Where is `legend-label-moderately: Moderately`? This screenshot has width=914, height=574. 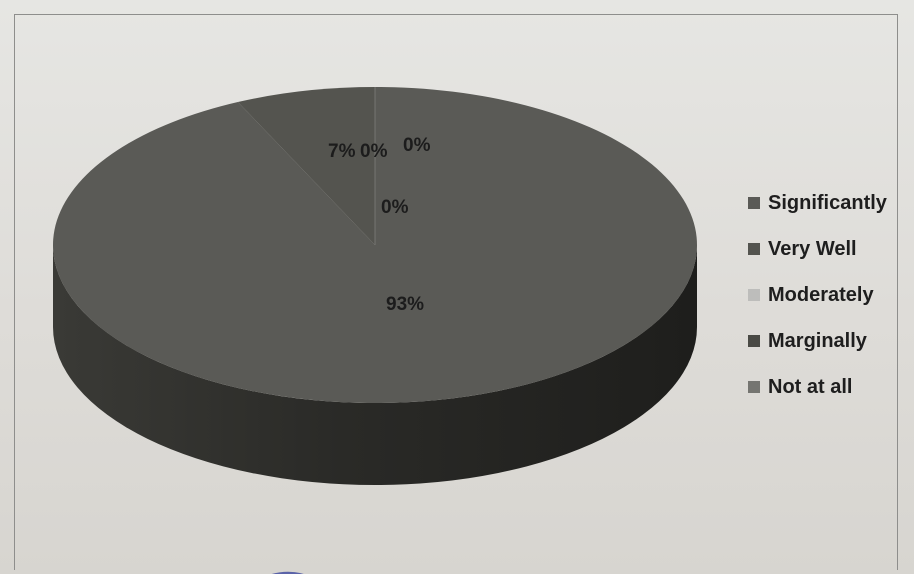
legend-label-moderately: Moderately is located at coordinates (821, 294).